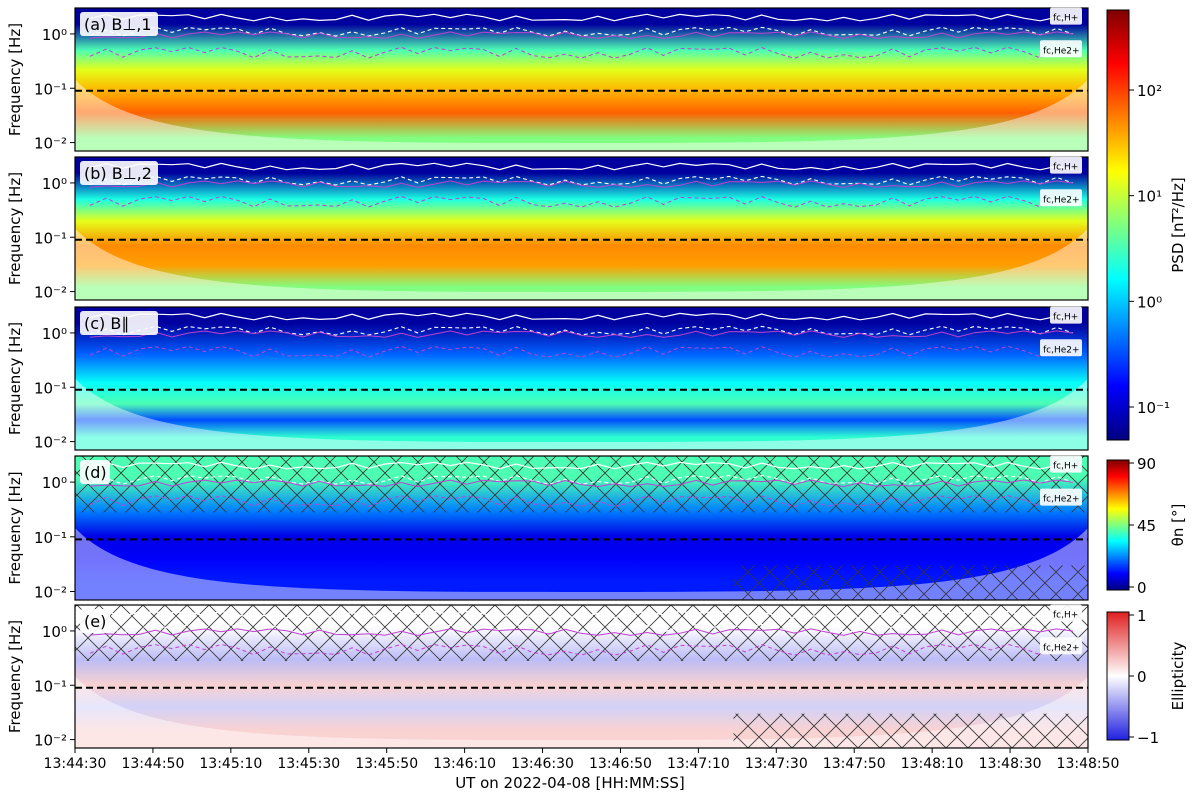  Describe the element at coordinates (1146, 225) in the screenshot. I see `psd-colorbar: 10² 10¹ 10⁰ 10⁻¹ PSD [nT²/Hz]` at that location.